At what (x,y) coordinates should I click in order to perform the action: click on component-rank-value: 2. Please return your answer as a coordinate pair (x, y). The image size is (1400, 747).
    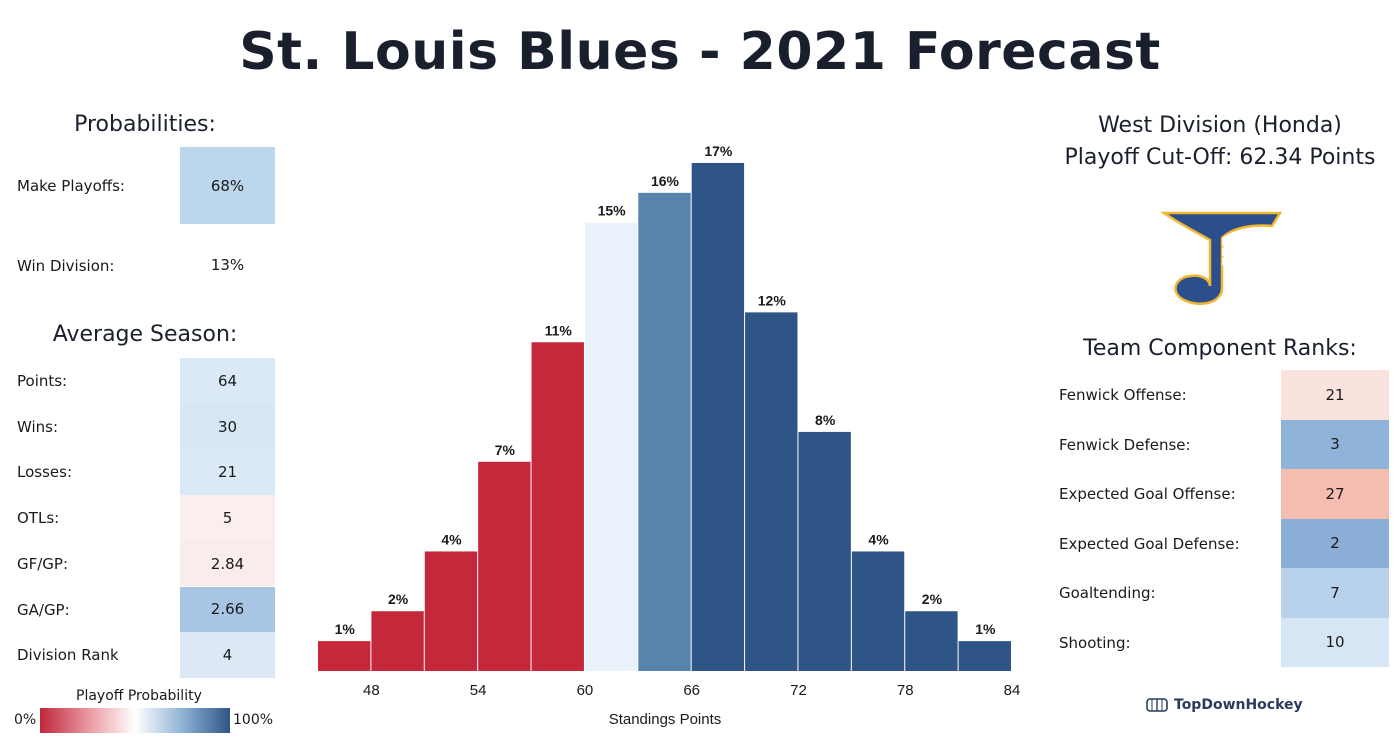
    Looking at the image, I should click on (1335, 543).